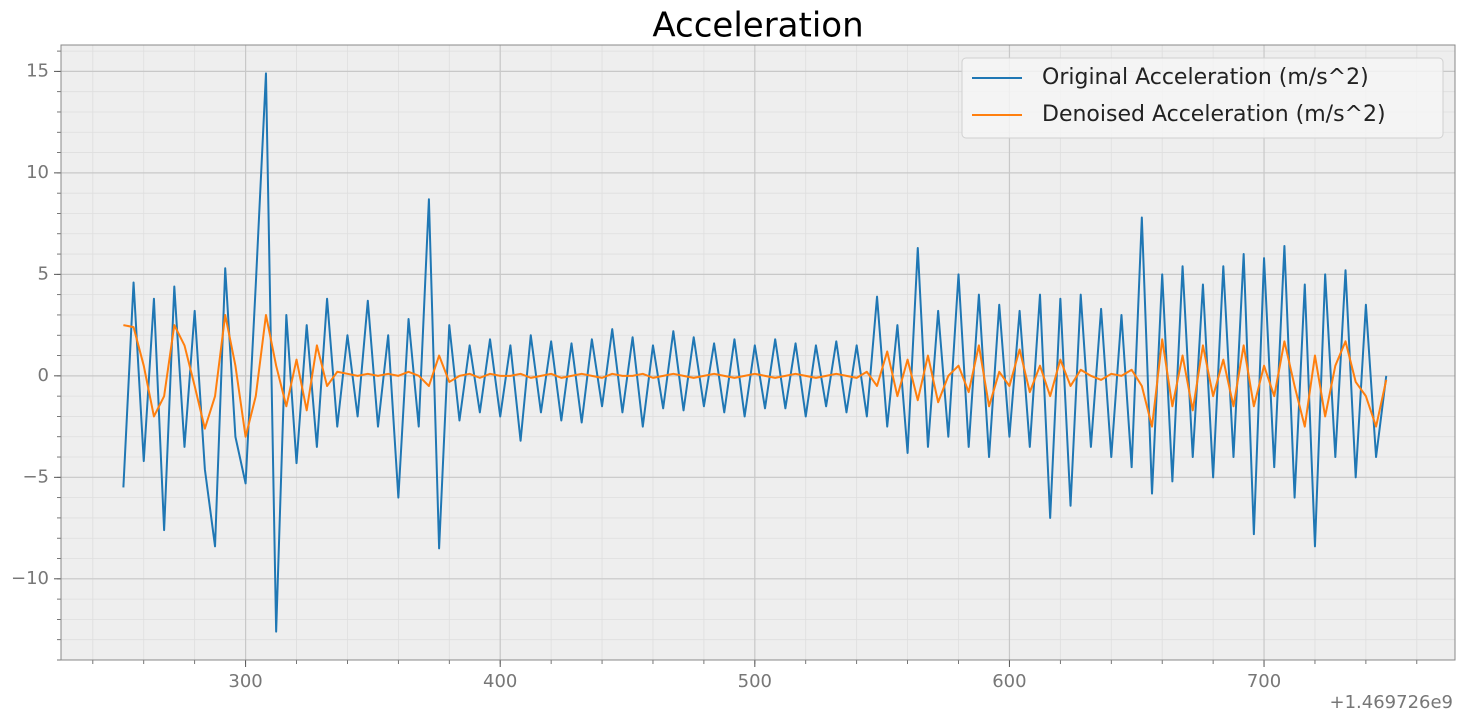  What do you see at coordinates (500, 681) in the screenshot?
I see `x-tick-label: 400` at bounding box center [500, 681].